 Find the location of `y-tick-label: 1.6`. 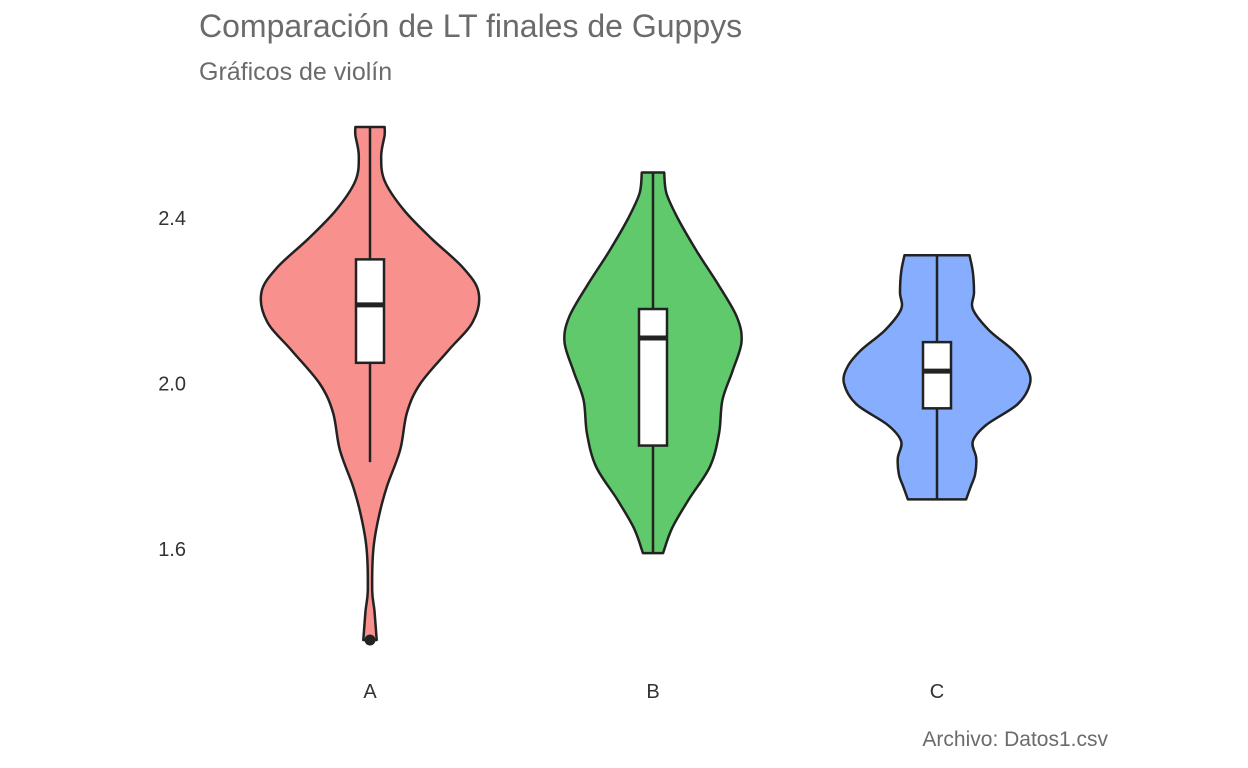

y-tick-label: 1.6 is located at coordinates (172, 550).